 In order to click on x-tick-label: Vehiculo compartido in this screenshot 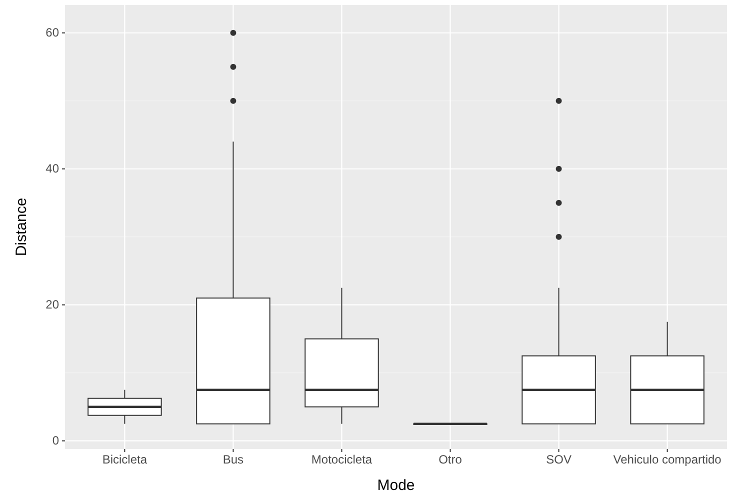, I will do `click(667, 459)`.